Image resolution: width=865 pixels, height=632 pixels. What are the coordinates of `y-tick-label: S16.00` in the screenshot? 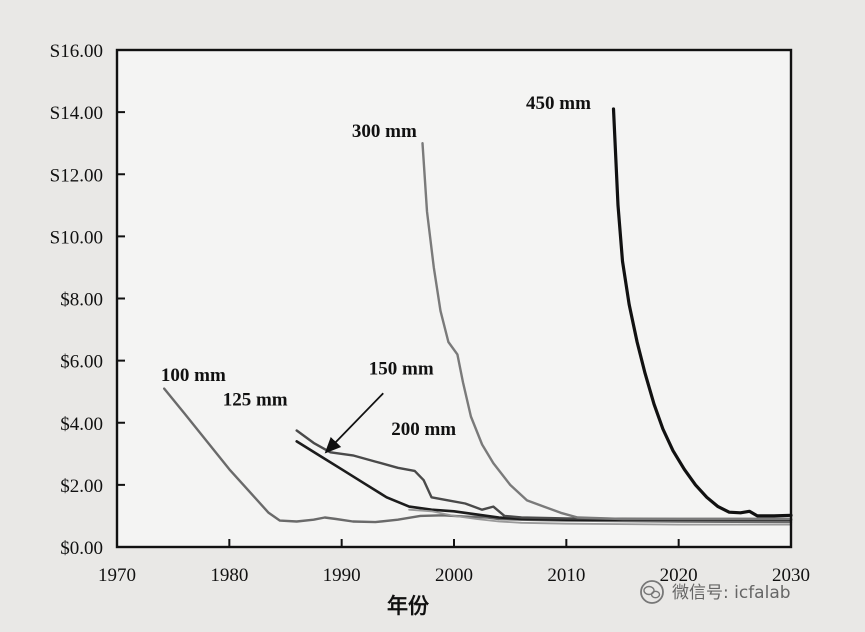 It's located at (76, 51).